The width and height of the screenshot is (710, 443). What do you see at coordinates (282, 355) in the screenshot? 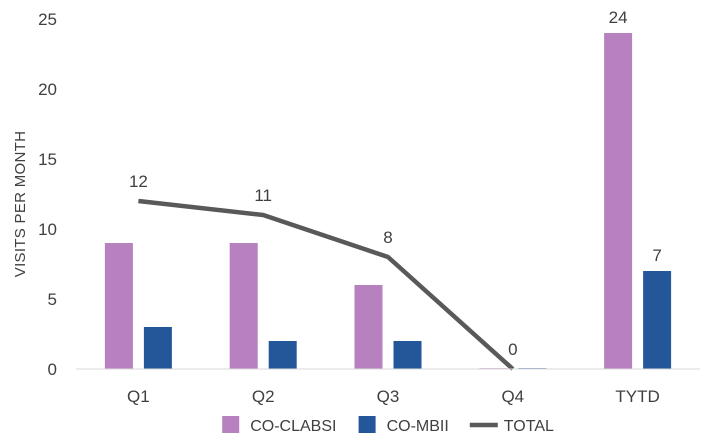
I see `bar-co-mbii-q2` at bounding box center [282, 355].